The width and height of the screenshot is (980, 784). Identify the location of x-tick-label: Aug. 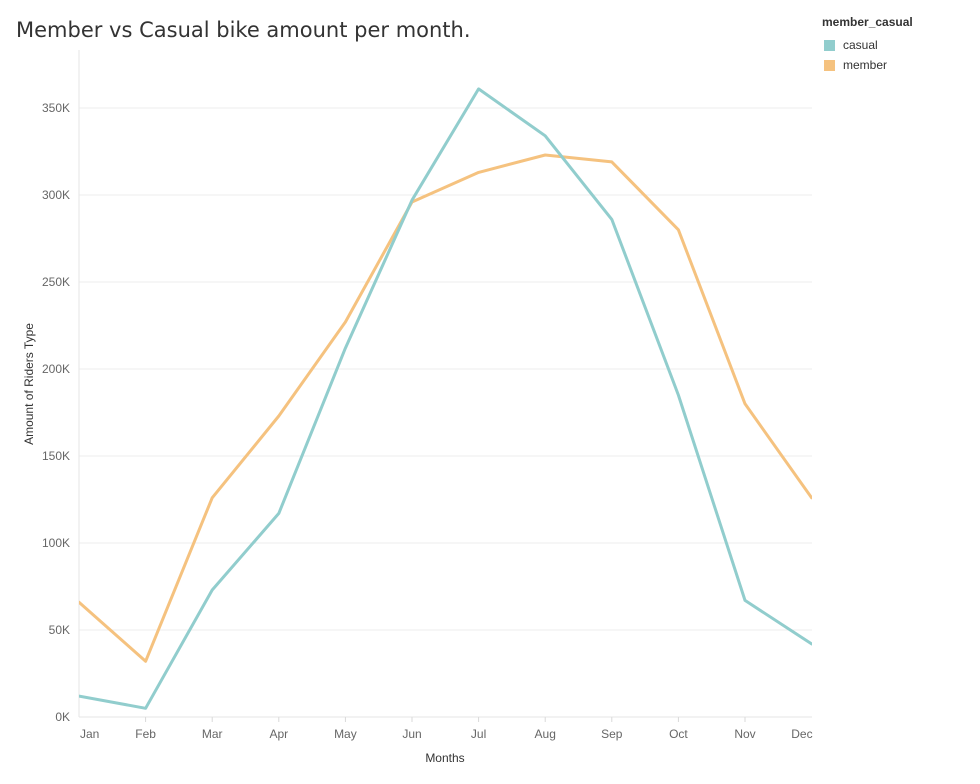
(545, 734).